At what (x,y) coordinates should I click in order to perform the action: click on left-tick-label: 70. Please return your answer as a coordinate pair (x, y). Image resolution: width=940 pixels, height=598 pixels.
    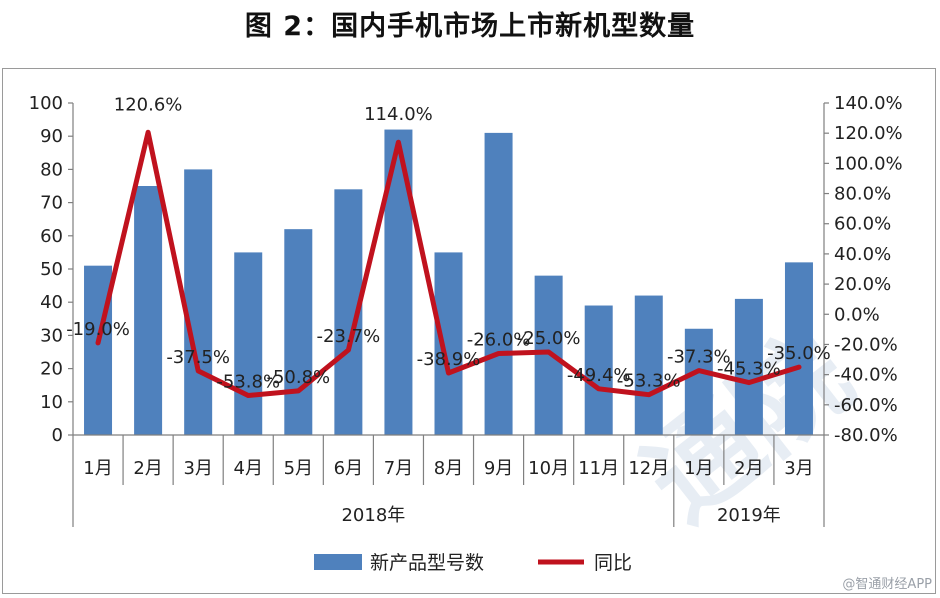
    Looking at the image, I should click on (51, 203).